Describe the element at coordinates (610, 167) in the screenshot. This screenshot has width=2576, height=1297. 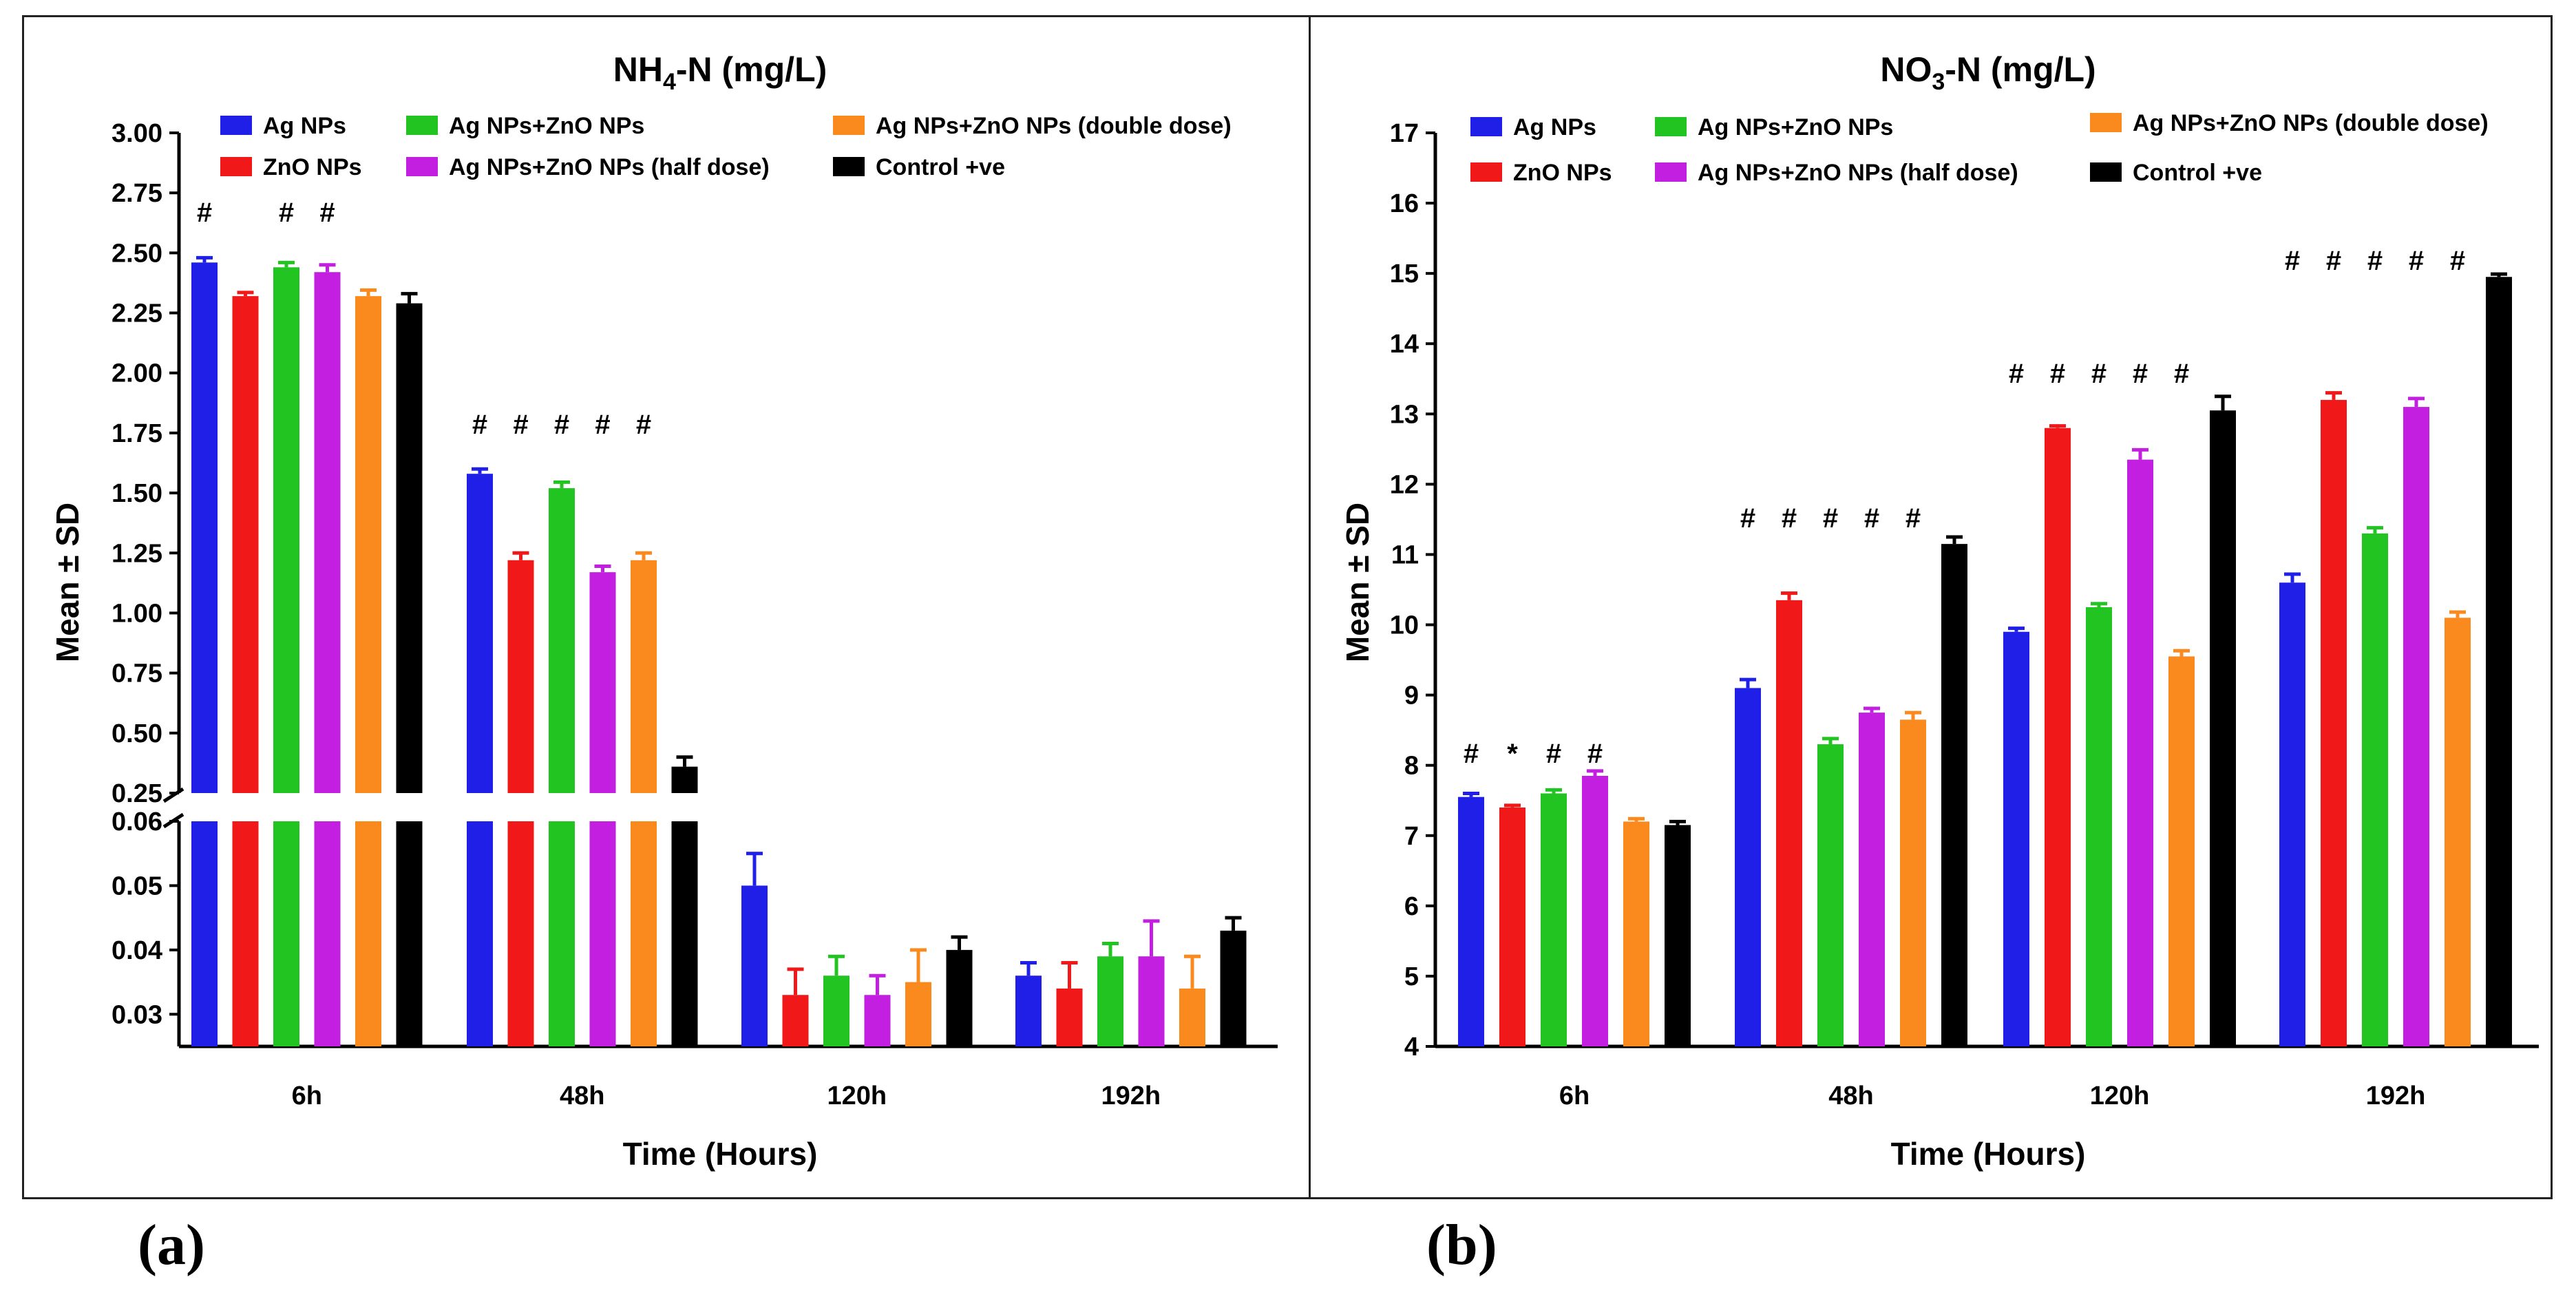
I see `chart-a-legend-label-ag-nps-zno-nps-half-dose: Ag NPs+ZnO NPs (half dose)` at that location.